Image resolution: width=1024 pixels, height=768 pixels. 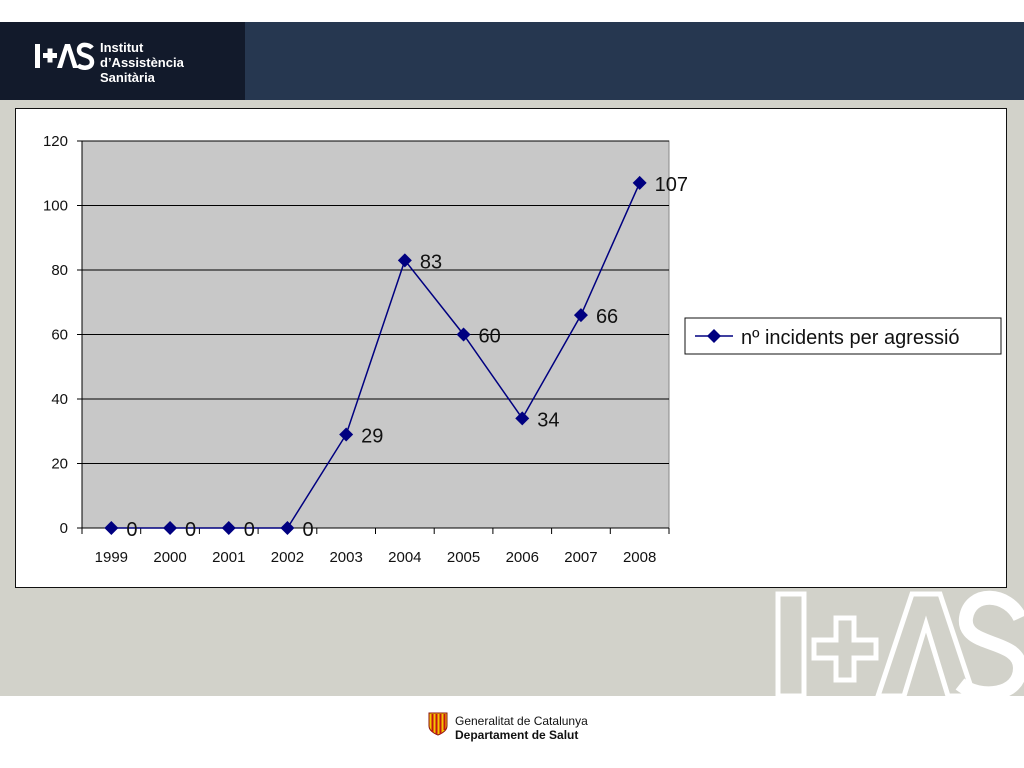 I want to click on y-tick-label: 0, so click(x=64, y=528).